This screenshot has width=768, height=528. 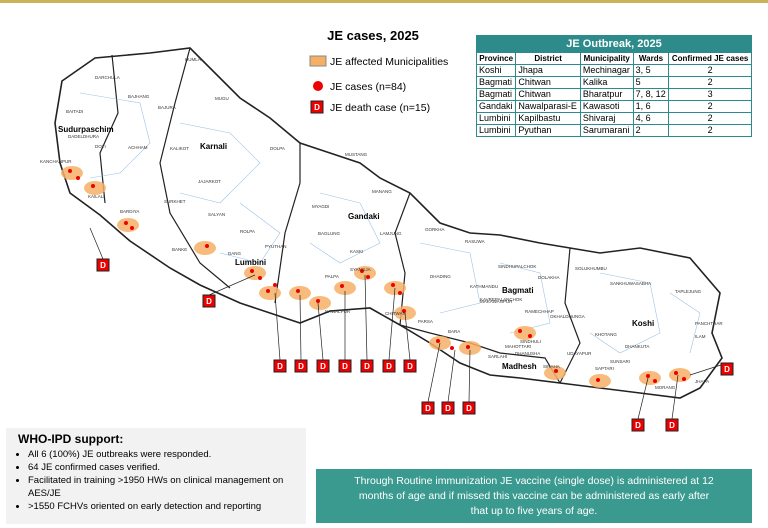 I want to click on table-cell: 2, so click(x=710, y=82).